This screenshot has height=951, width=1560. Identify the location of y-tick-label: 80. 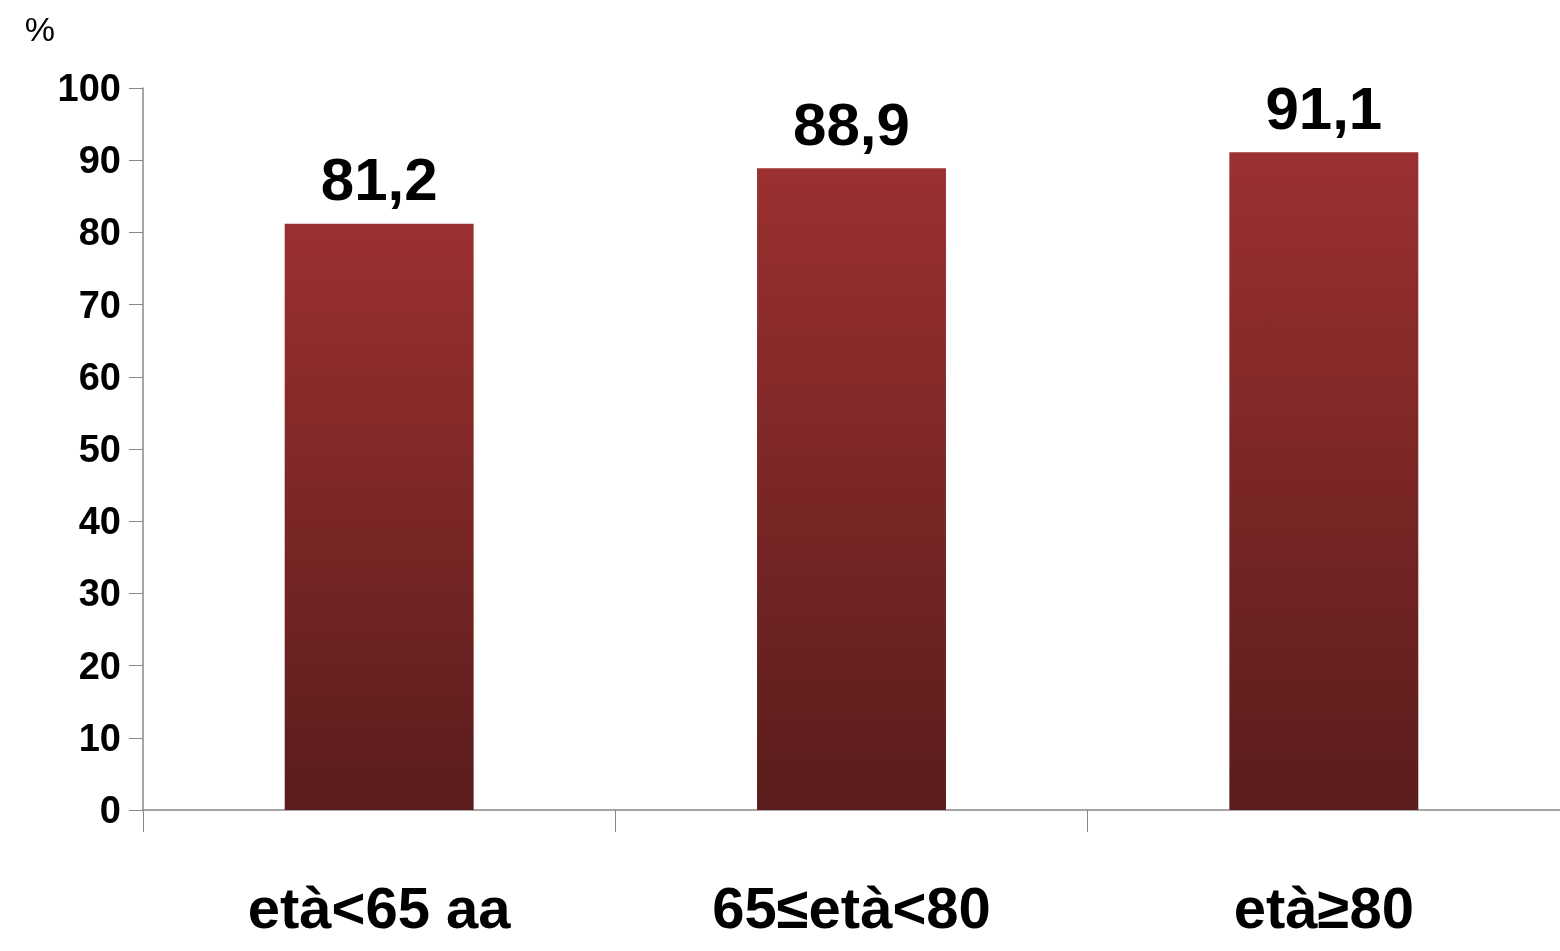
(99, 232).